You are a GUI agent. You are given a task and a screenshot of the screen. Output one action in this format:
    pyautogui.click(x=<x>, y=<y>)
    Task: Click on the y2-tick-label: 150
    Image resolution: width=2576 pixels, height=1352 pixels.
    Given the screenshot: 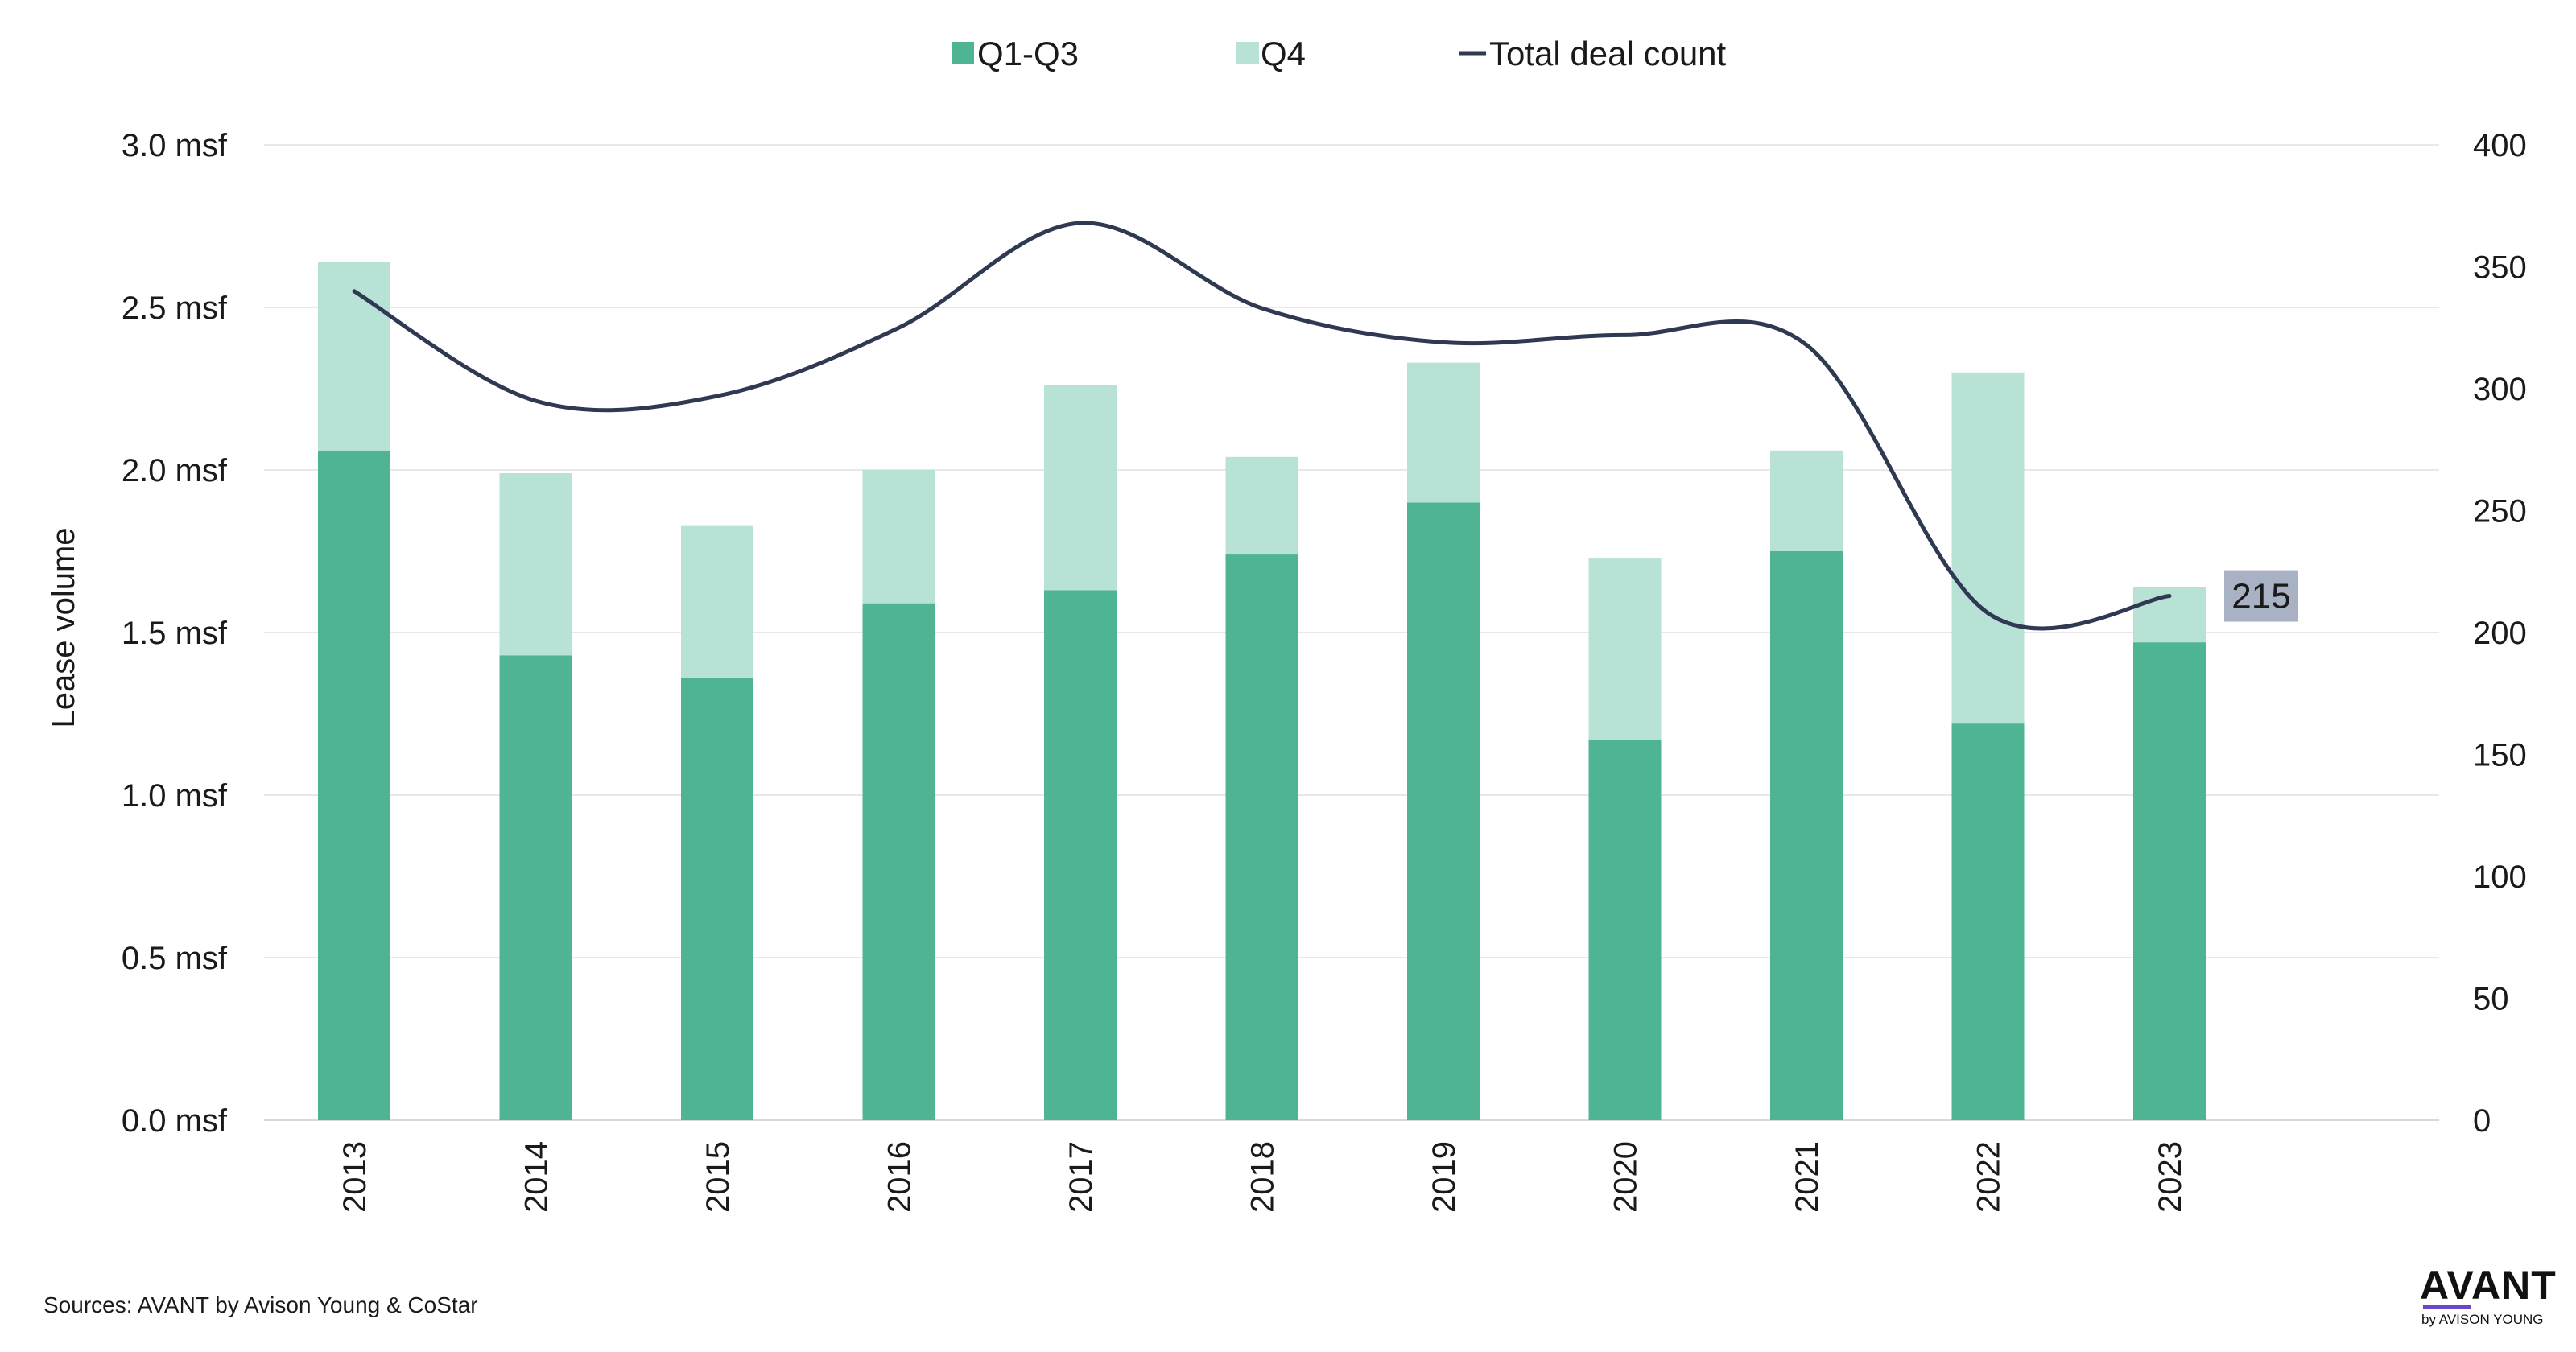 What is the action you would take?
    pyautogui.click(x=2500, y=755)
    